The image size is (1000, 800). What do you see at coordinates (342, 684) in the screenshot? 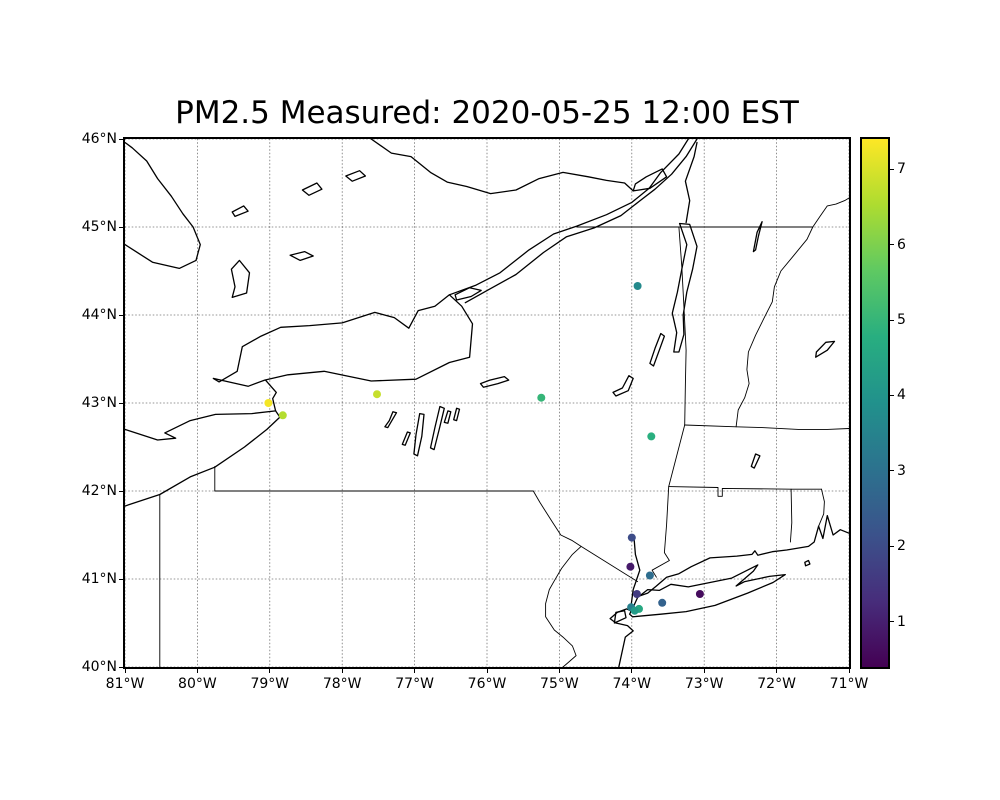
I see `x-tick-label: 78°W` at bounding box center [342, 684].